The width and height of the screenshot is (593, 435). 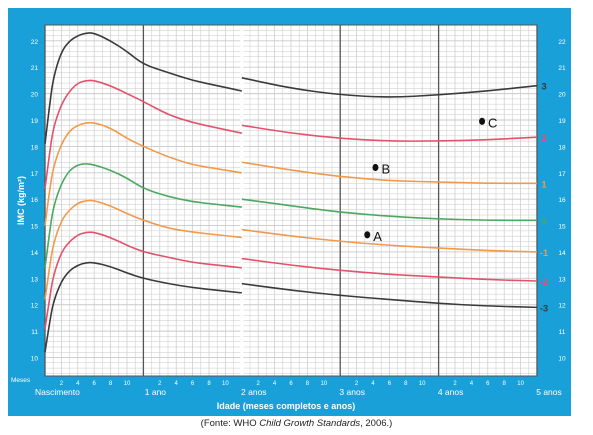 What do you see at coordinates (562, 121) in the screenshot?
I see `y-tick-label-right: 19` at bounding box center [562, 121].